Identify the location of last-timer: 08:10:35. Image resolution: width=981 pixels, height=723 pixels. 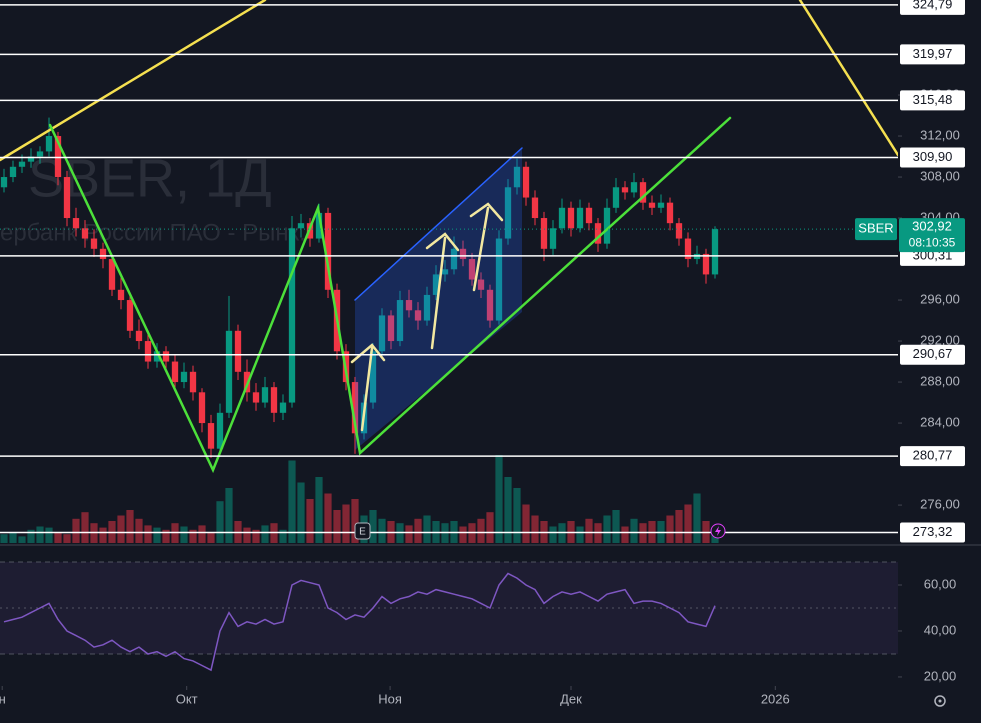
(932, 242).